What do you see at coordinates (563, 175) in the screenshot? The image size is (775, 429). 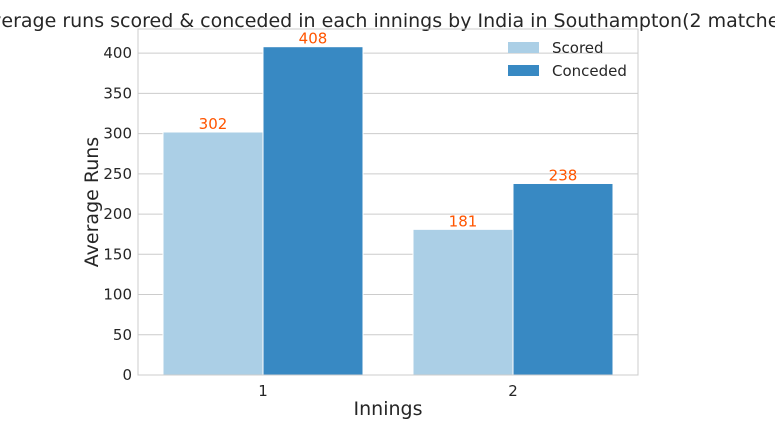 I see `data-label: 238` at bounding box center [563, 175].